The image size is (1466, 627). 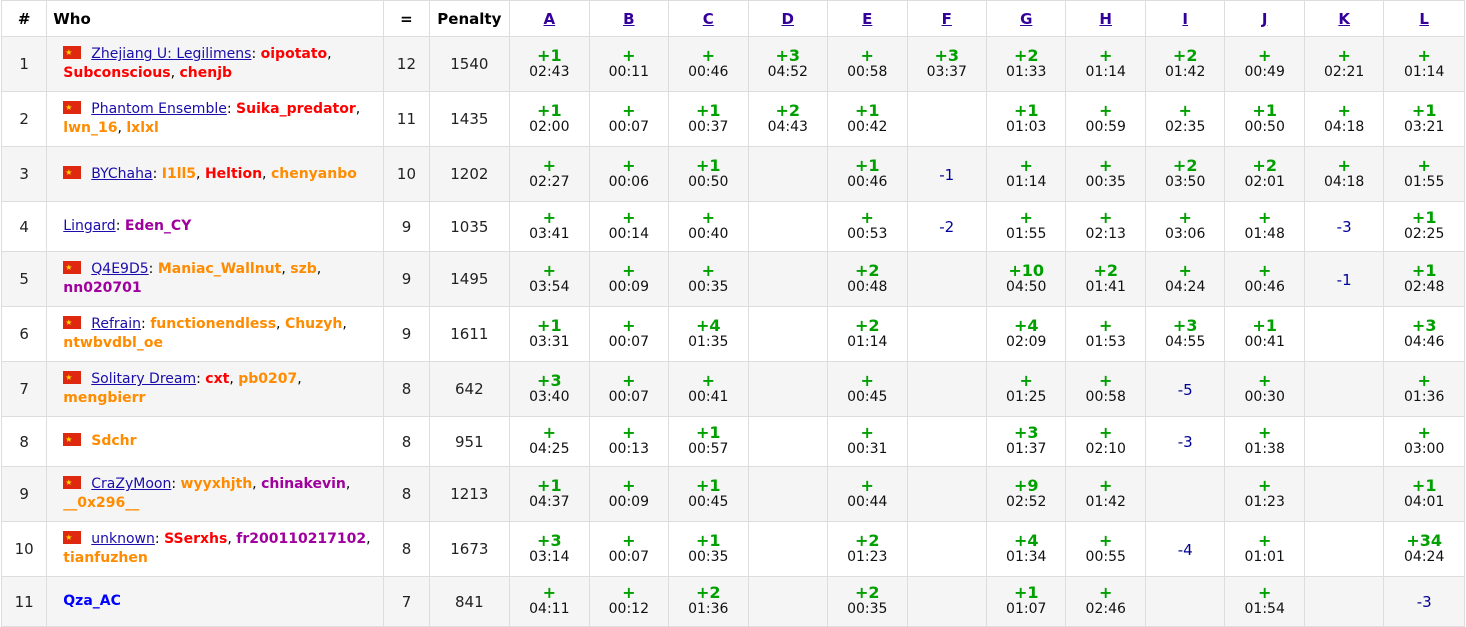 I want to click on team-name-link: Refrain, so click(x=116, y=324).